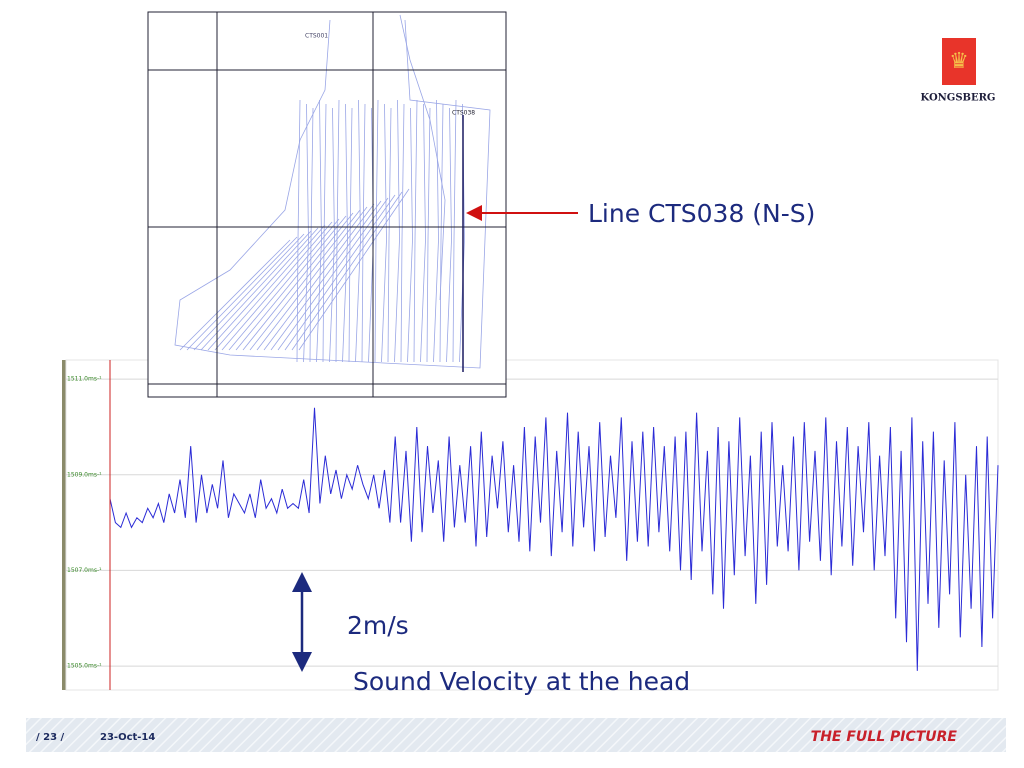 Image resolution: width=1024 pixels, height=768 pixels. I want to click on footer-band, so click(516, 735).